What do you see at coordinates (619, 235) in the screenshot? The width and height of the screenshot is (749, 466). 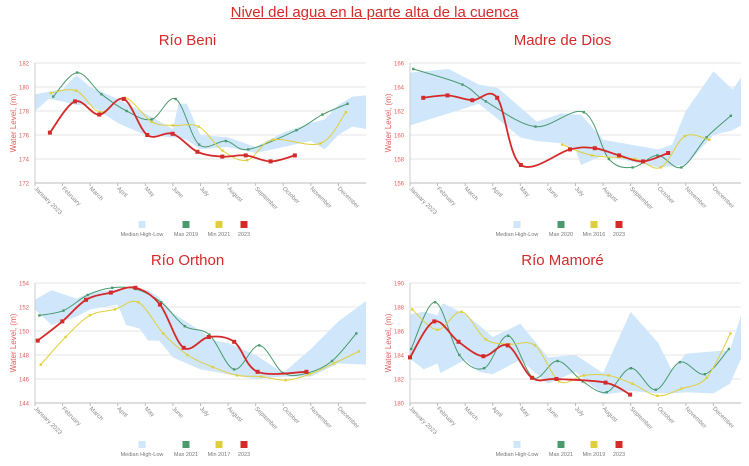 I see `legend-label: 2023` at bounding box center [619, 235].